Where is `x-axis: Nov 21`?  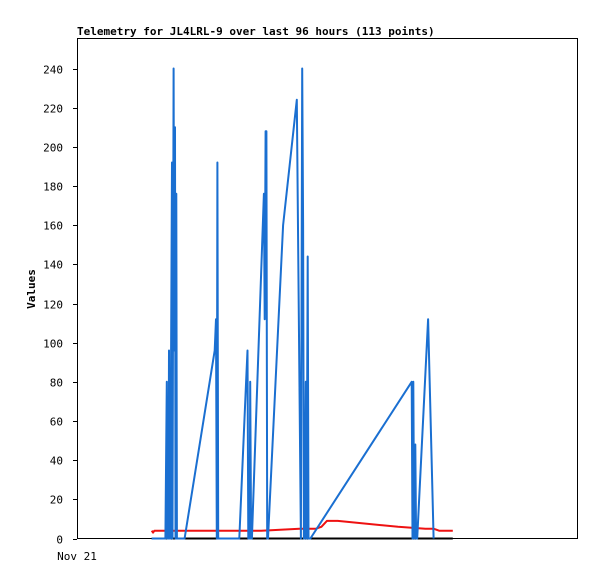 x-axis: Nov 21 is located at coordinates (77, 556).